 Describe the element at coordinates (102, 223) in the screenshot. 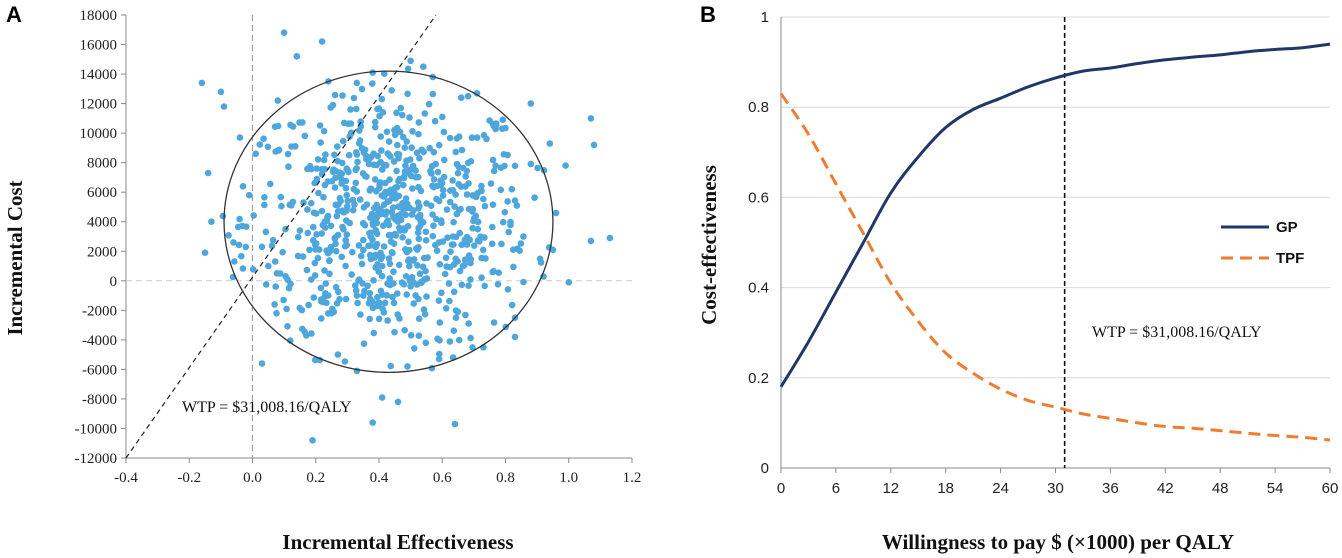

I see `y-tick-label: 4000` at that location.